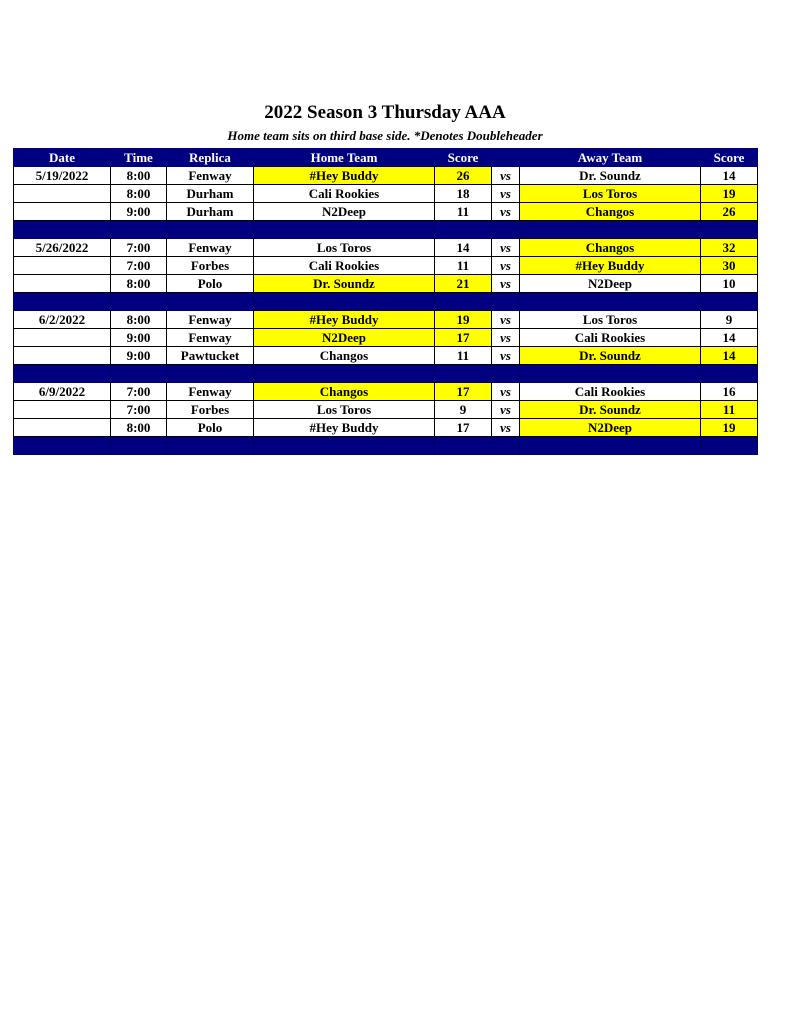 The height and width of the screenshot is (1024, 791). What do you see at coordinates (62, 157) in the screenshot?
I see `header-date: Date` at bounding box center [62, 157].